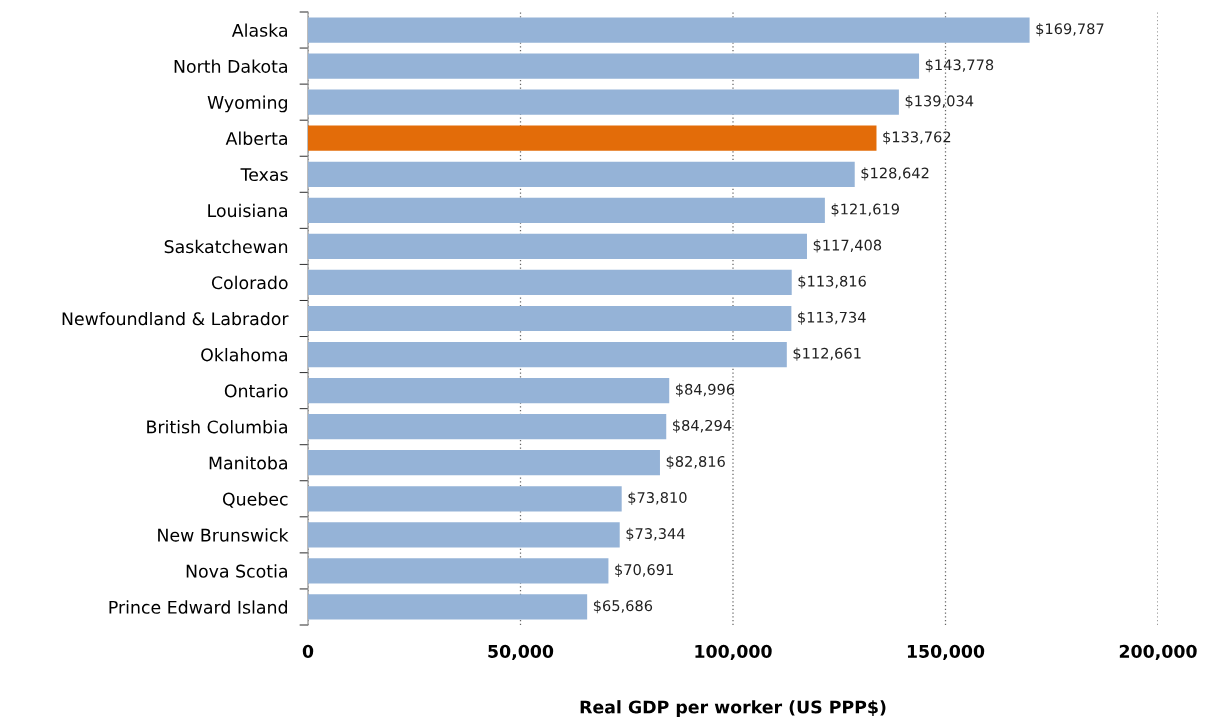  What do you see at coordinates (623, 606) in the screenshot?
I see `data-label: $65,686` at bounding box center [623, 606].